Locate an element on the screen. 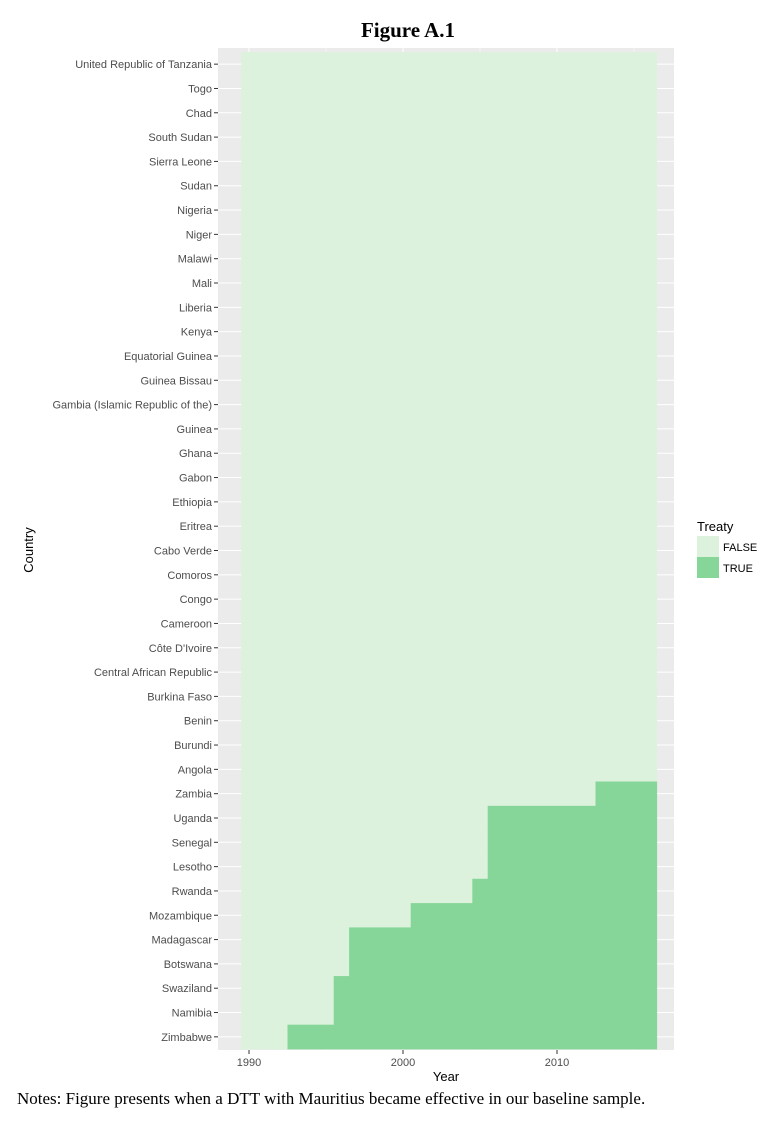 The image size is (774, 1128). y-tick-label: Burundi is located at coordinates (193, 746).